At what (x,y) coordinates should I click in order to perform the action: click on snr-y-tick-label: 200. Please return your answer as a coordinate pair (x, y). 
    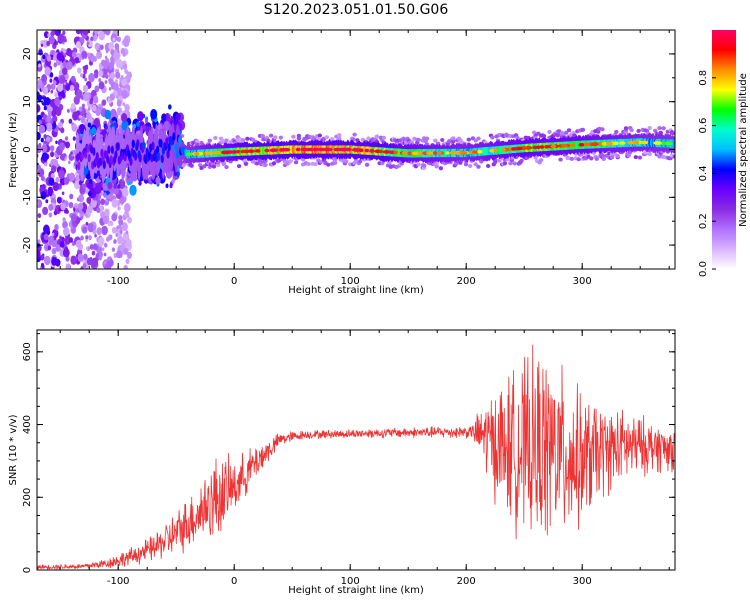
    Looking at the image, I should click on (27, 497).